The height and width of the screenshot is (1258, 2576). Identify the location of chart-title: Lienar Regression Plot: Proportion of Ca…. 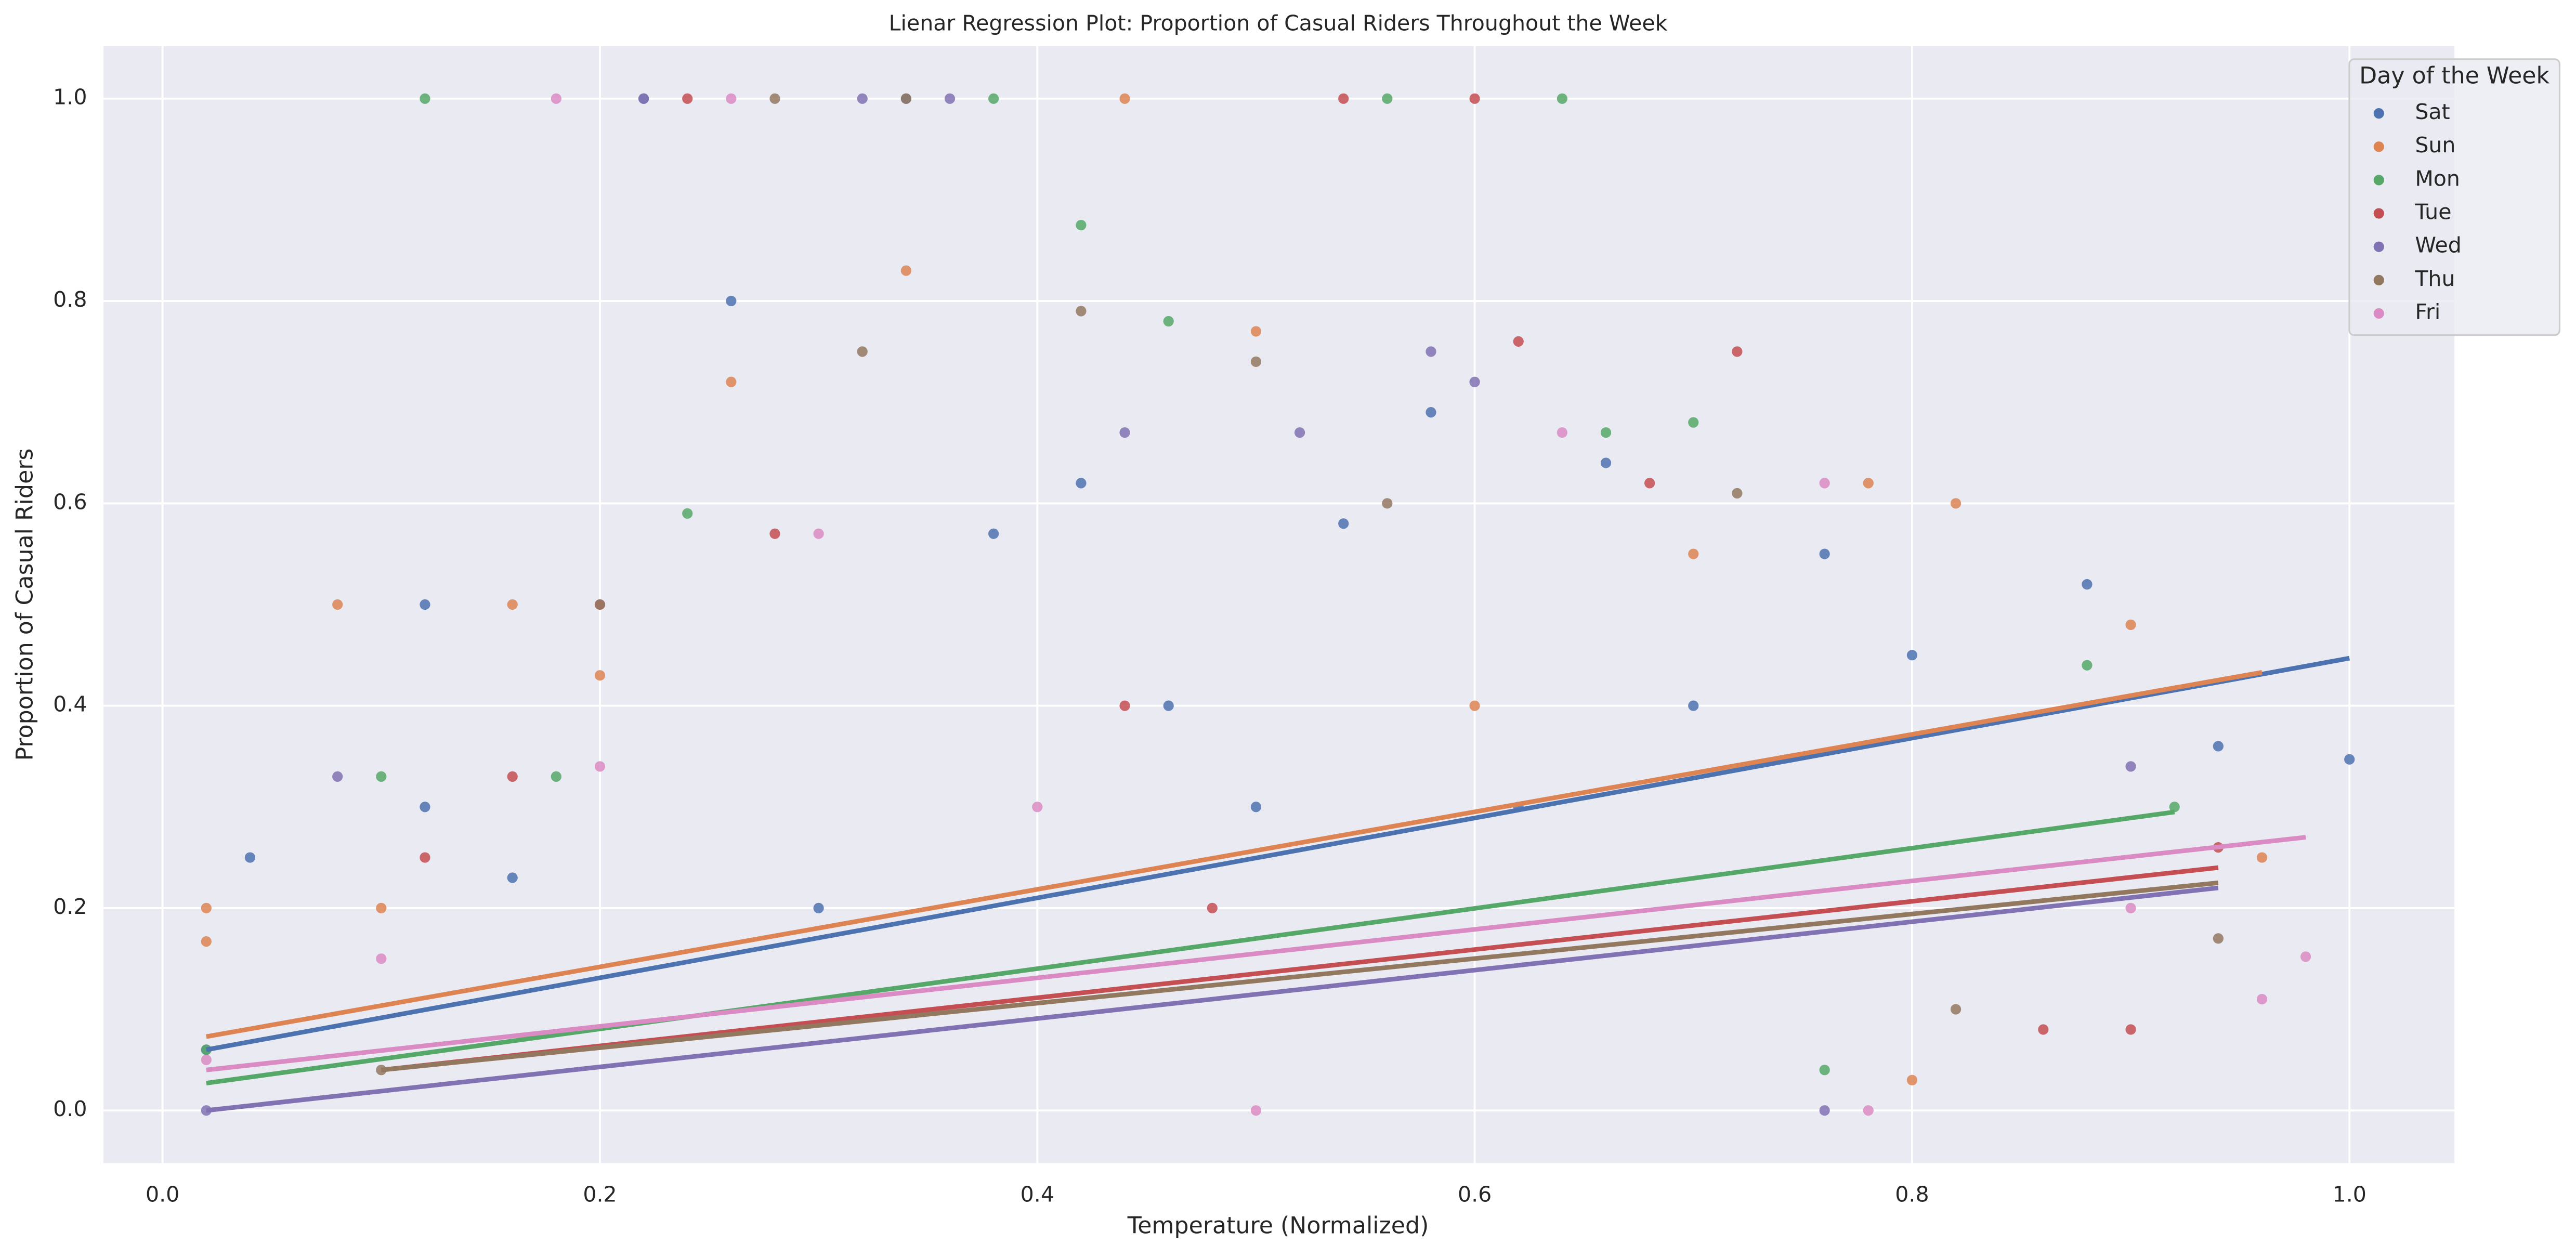
(1278, 22).